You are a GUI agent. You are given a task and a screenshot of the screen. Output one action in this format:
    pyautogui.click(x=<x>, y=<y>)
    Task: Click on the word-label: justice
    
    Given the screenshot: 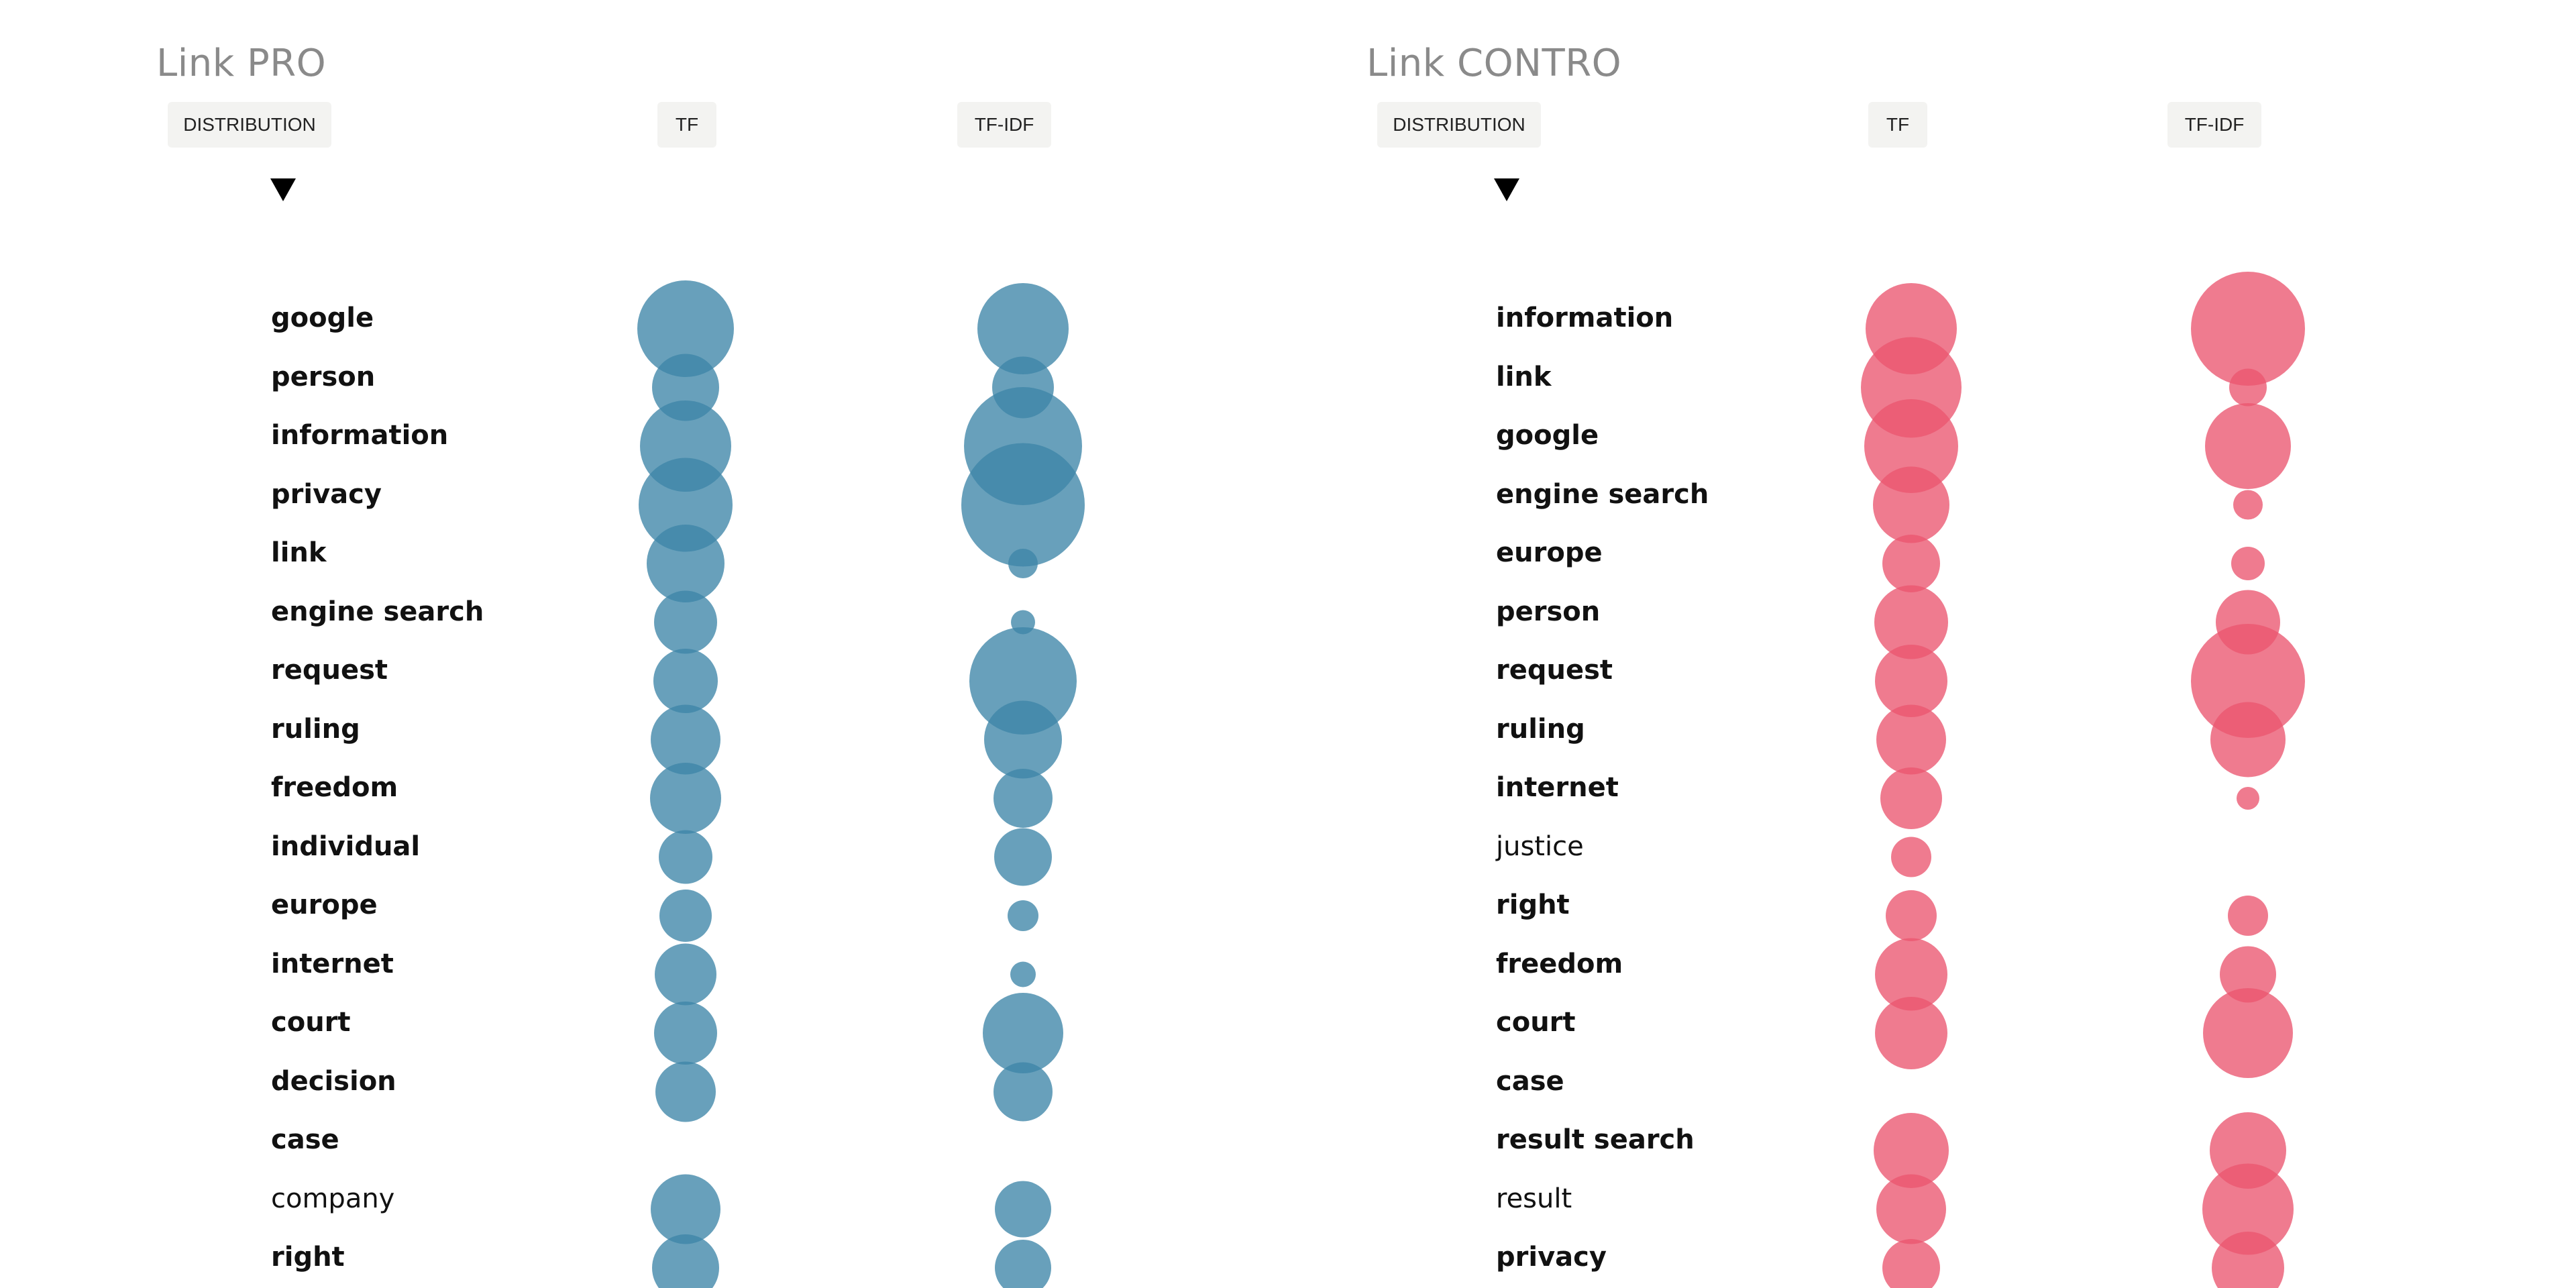 What is the action you would take?
    pyautogui.click(x=1540, y=846)
    